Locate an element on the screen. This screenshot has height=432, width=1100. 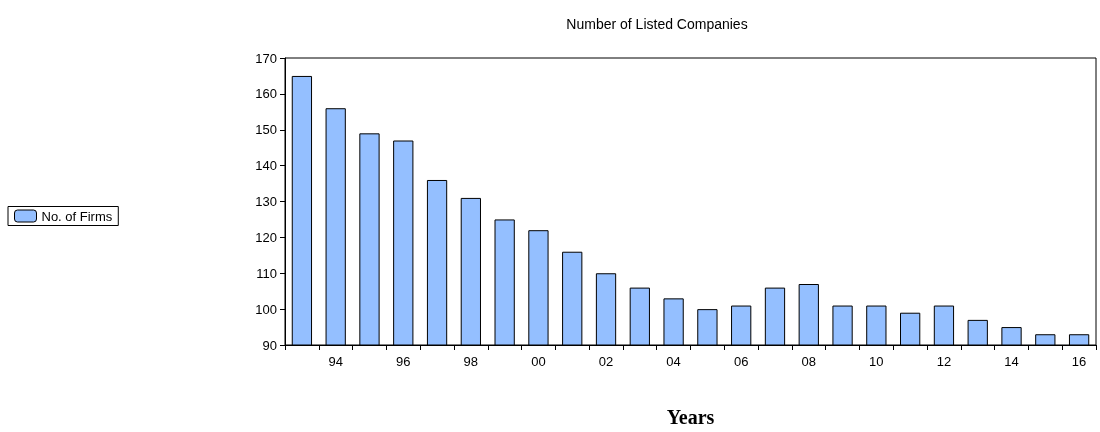
legend-label: No. of Firms is located at coordinates (77, 216).